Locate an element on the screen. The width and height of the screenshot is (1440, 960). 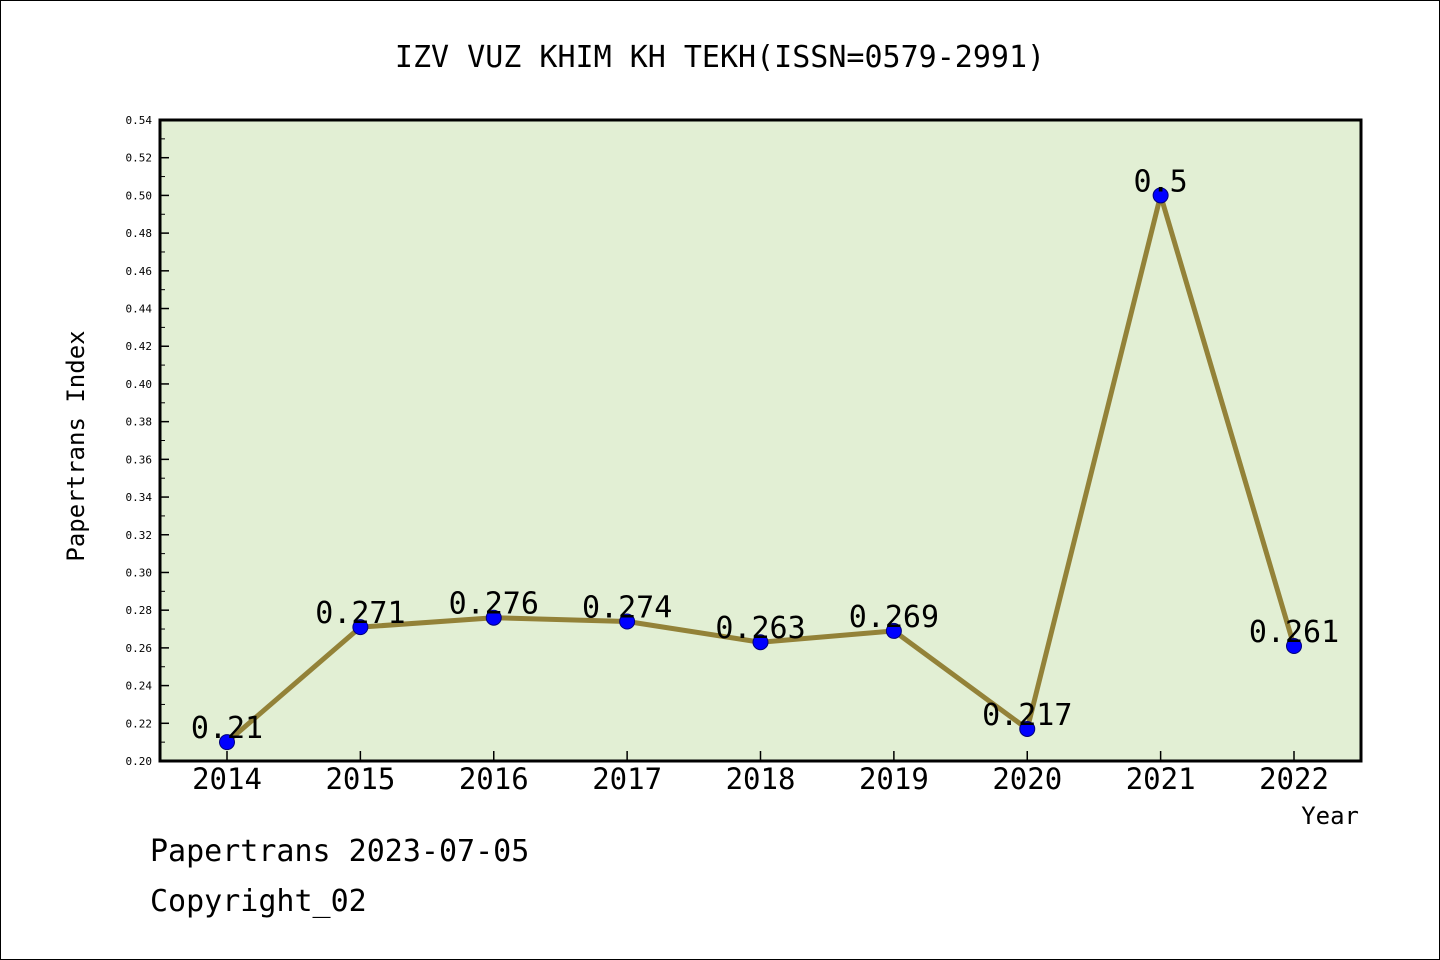
data-label: 0.217 is located at coordinates (1027, 715).